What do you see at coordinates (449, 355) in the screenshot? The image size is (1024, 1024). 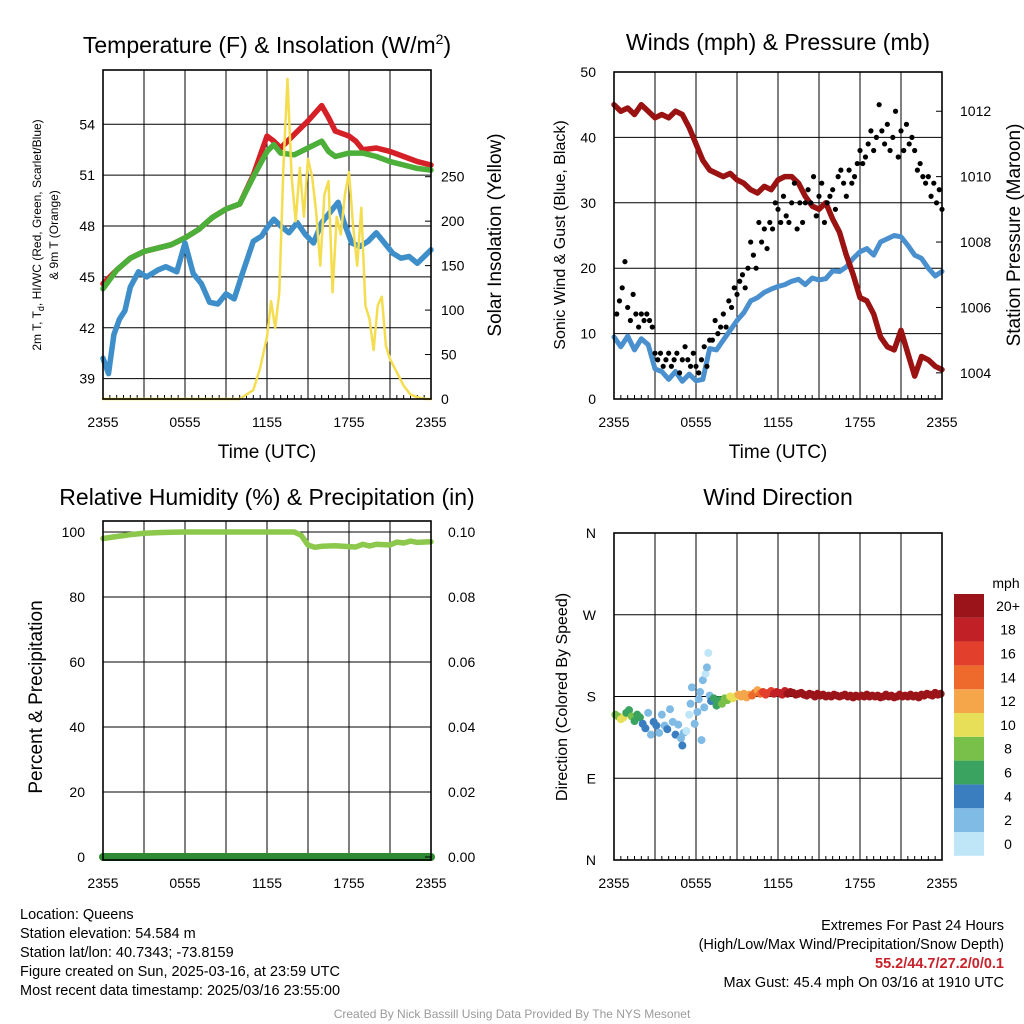 I see `y-right-tick-label: 50` at bounding box center [449, 355].